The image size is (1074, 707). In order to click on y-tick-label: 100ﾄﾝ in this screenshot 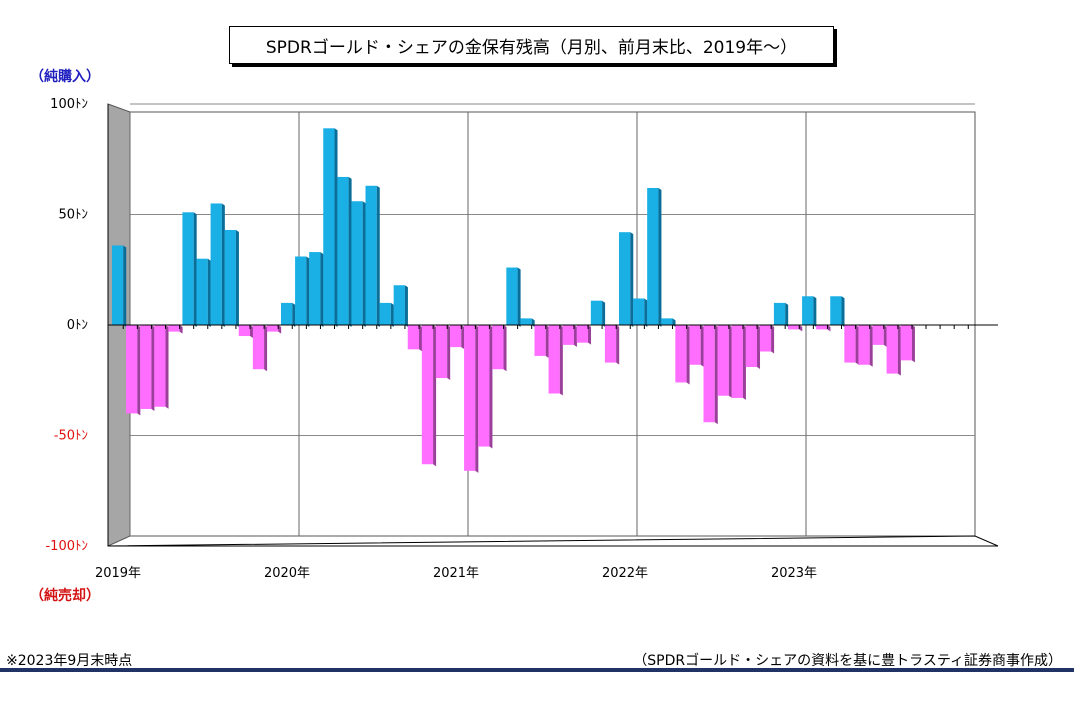, I will do `click(69, 104)`.